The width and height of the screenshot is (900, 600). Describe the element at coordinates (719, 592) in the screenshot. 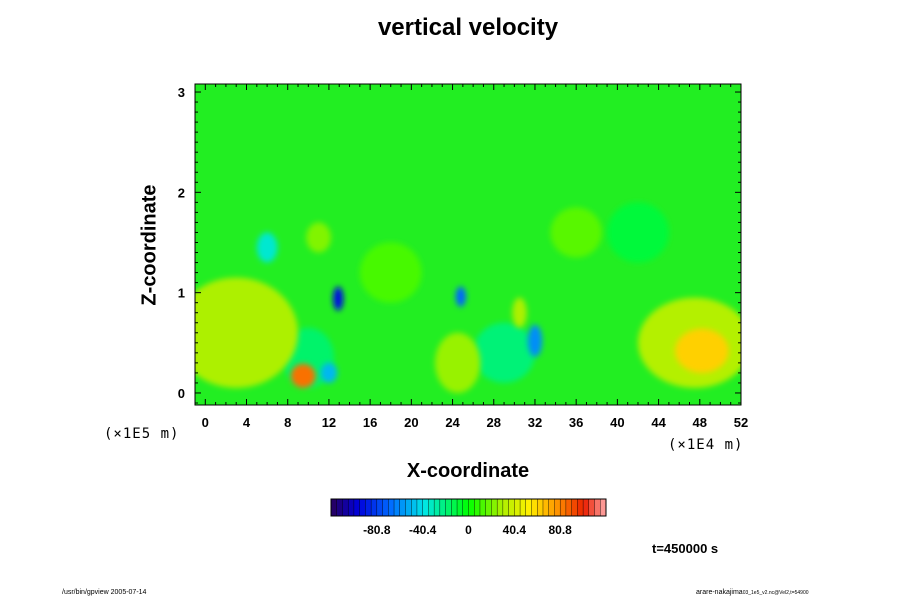

I see `footer-author: arare-nakajima` at that location.